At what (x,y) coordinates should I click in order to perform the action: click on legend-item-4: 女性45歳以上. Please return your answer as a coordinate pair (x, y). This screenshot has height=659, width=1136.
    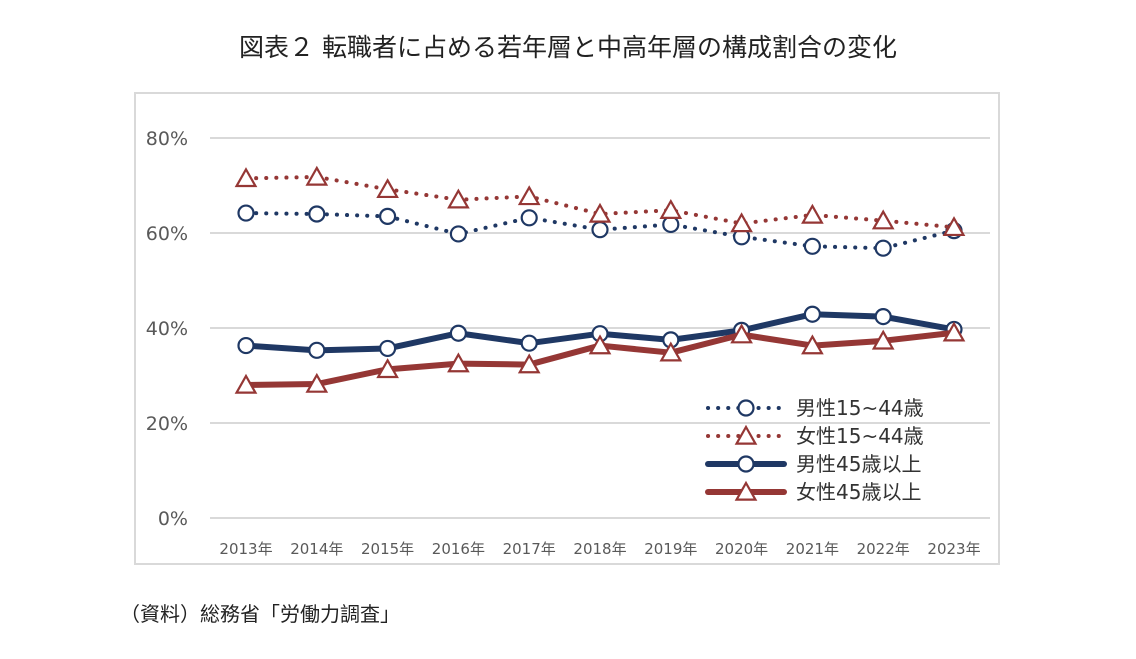
    Looking at the image, I should click on (813, 492).